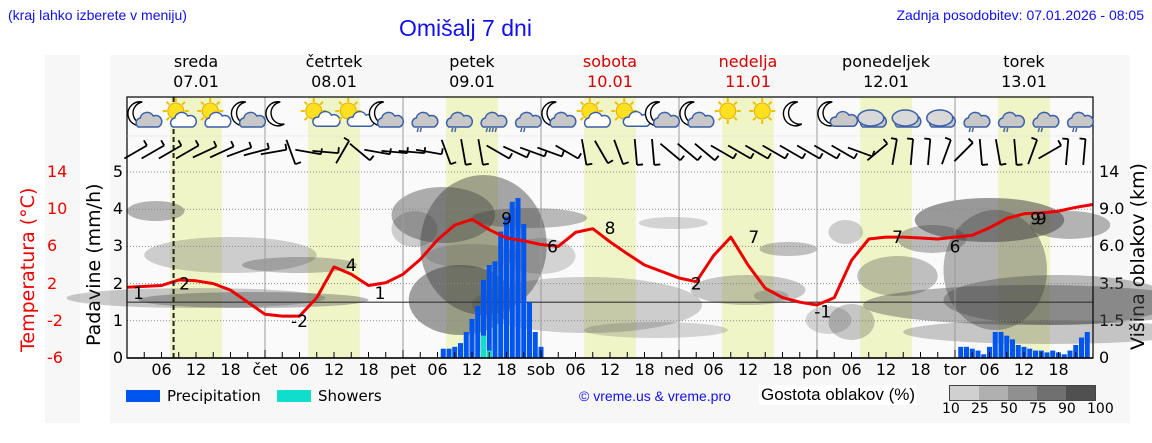 Image resolution: width=1152 pixels, height=443 pixels. Describe the element at coordinates (351, 266) in the screenshot. I see `temperature-value-label: 4` at that location.